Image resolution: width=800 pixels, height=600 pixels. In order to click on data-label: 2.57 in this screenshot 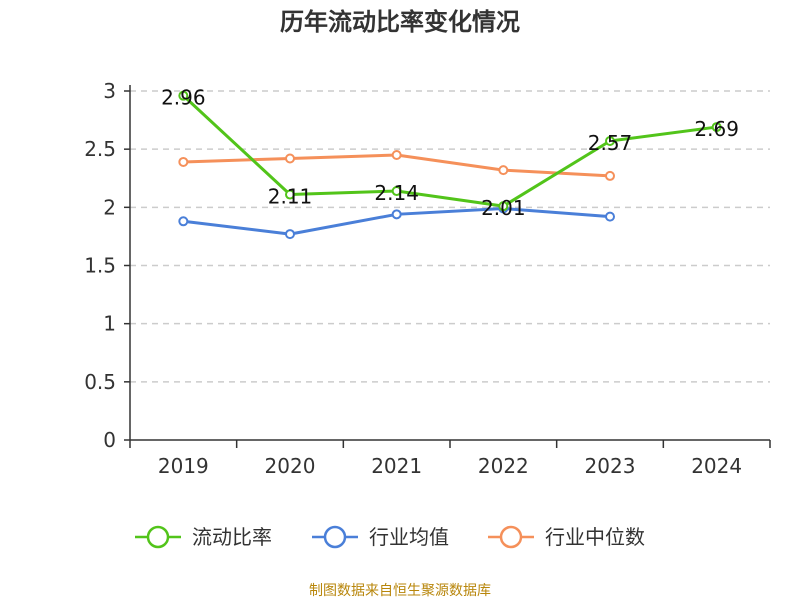, I will do `click(610, 143)`.